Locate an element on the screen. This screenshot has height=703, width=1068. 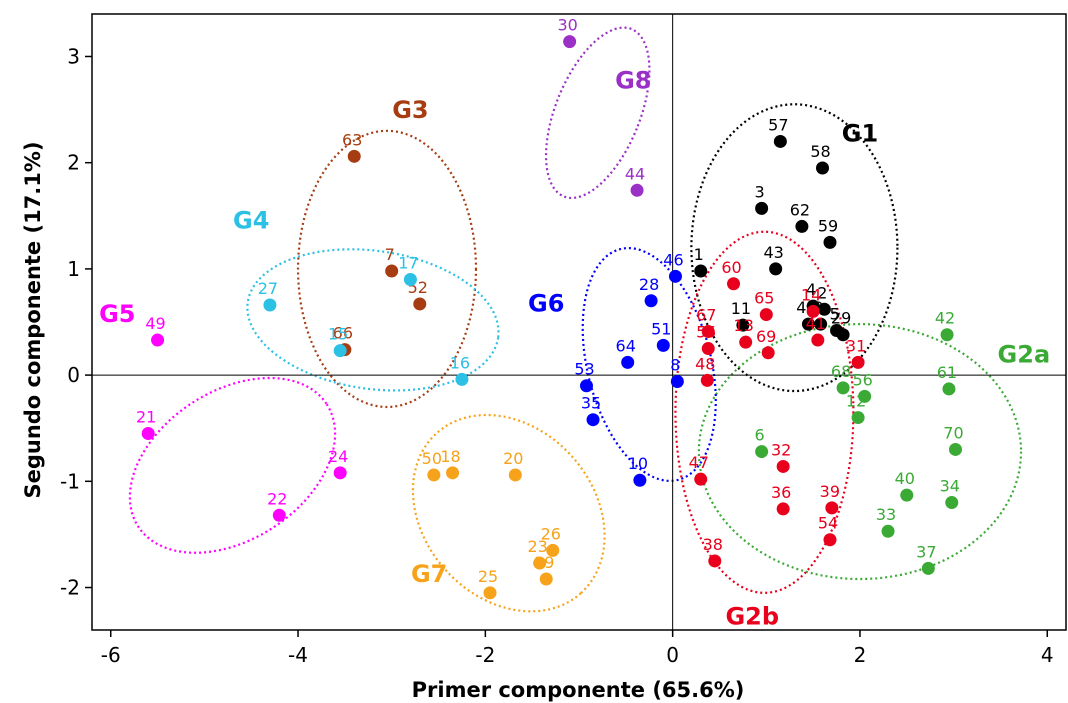
point-label-8: 8 is located at coordinates (675, 364).